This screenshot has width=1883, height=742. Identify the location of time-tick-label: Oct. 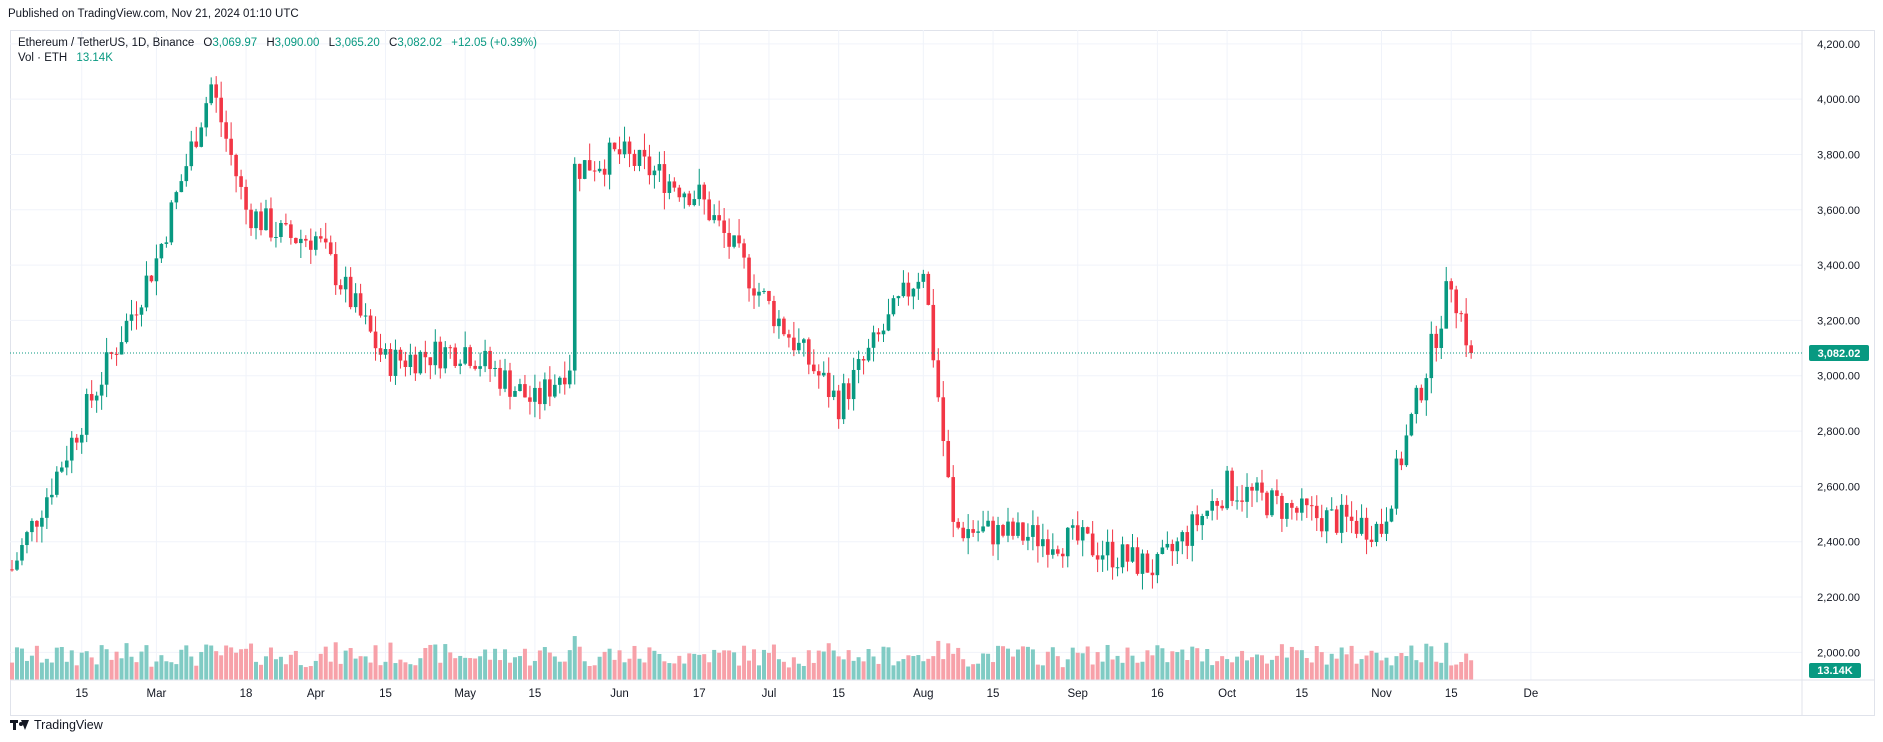
(1227, 694).